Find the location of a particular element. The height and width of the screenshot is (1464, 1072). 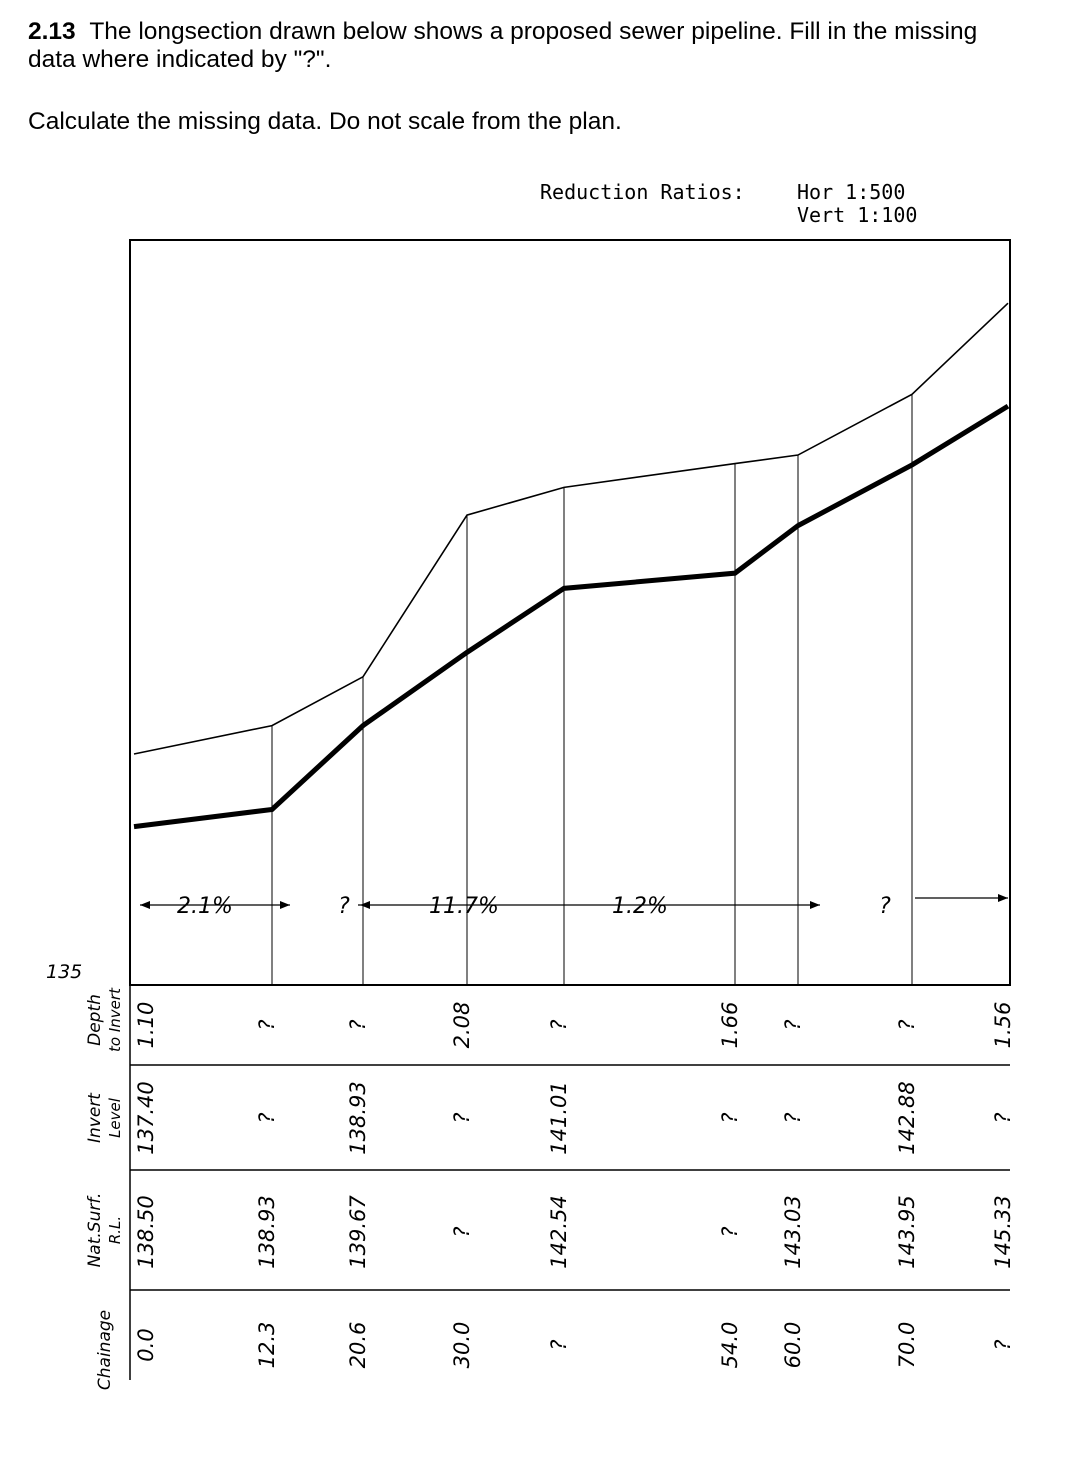

surface-value-7: 143.95 is located at coordinates (907, 1231).